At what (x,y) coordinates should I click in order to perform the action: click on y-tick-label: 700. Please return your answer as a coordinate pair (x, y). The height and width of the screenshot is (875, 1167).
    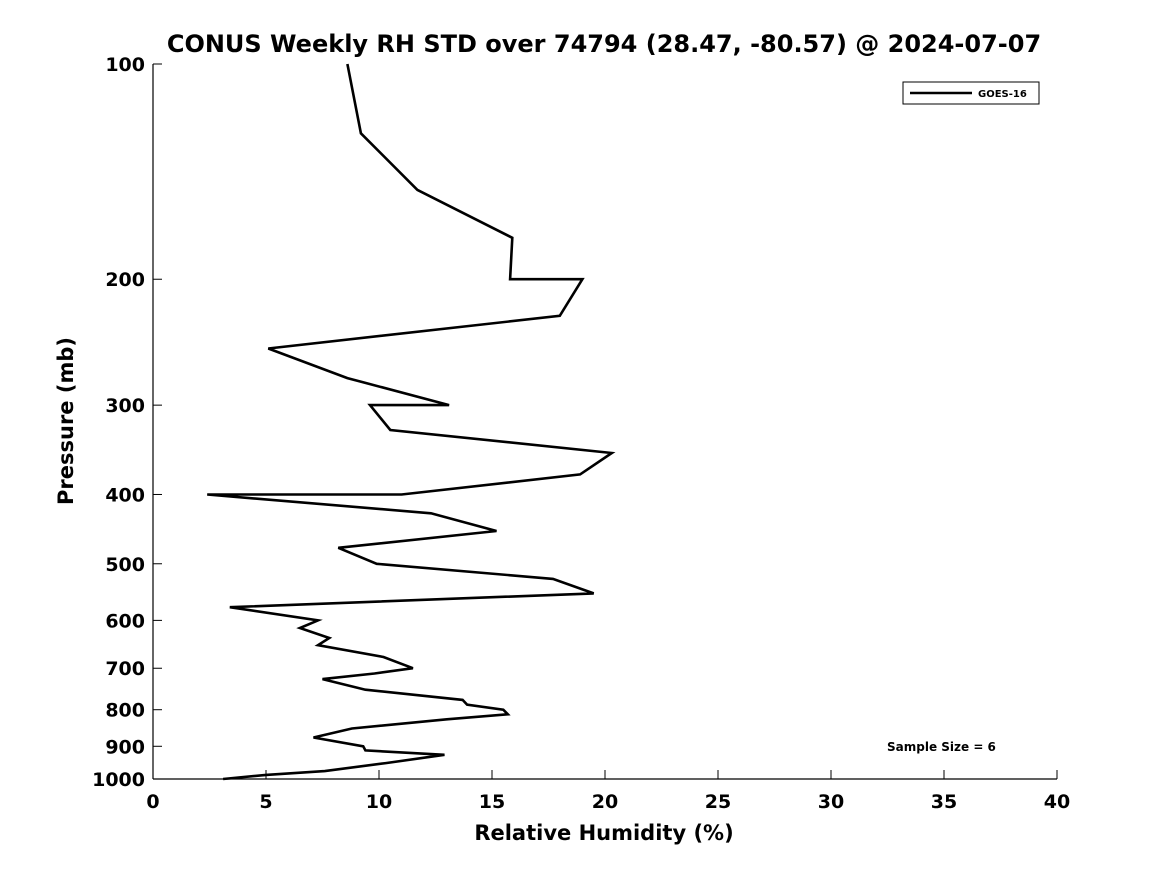
    Looking at the image, I should click on (125, 669).